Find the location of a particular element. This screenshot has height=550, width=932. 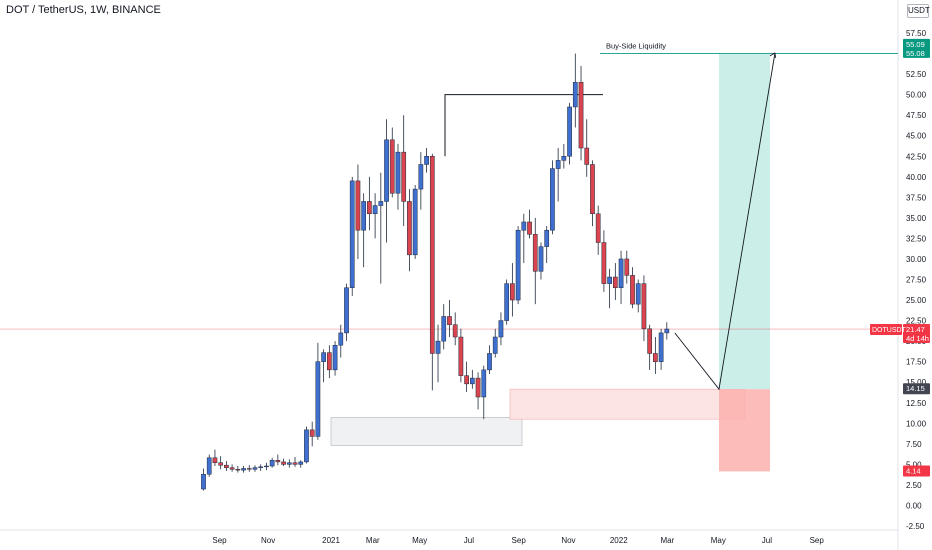

demand-zone-grey is located at coordinates (426, 431).